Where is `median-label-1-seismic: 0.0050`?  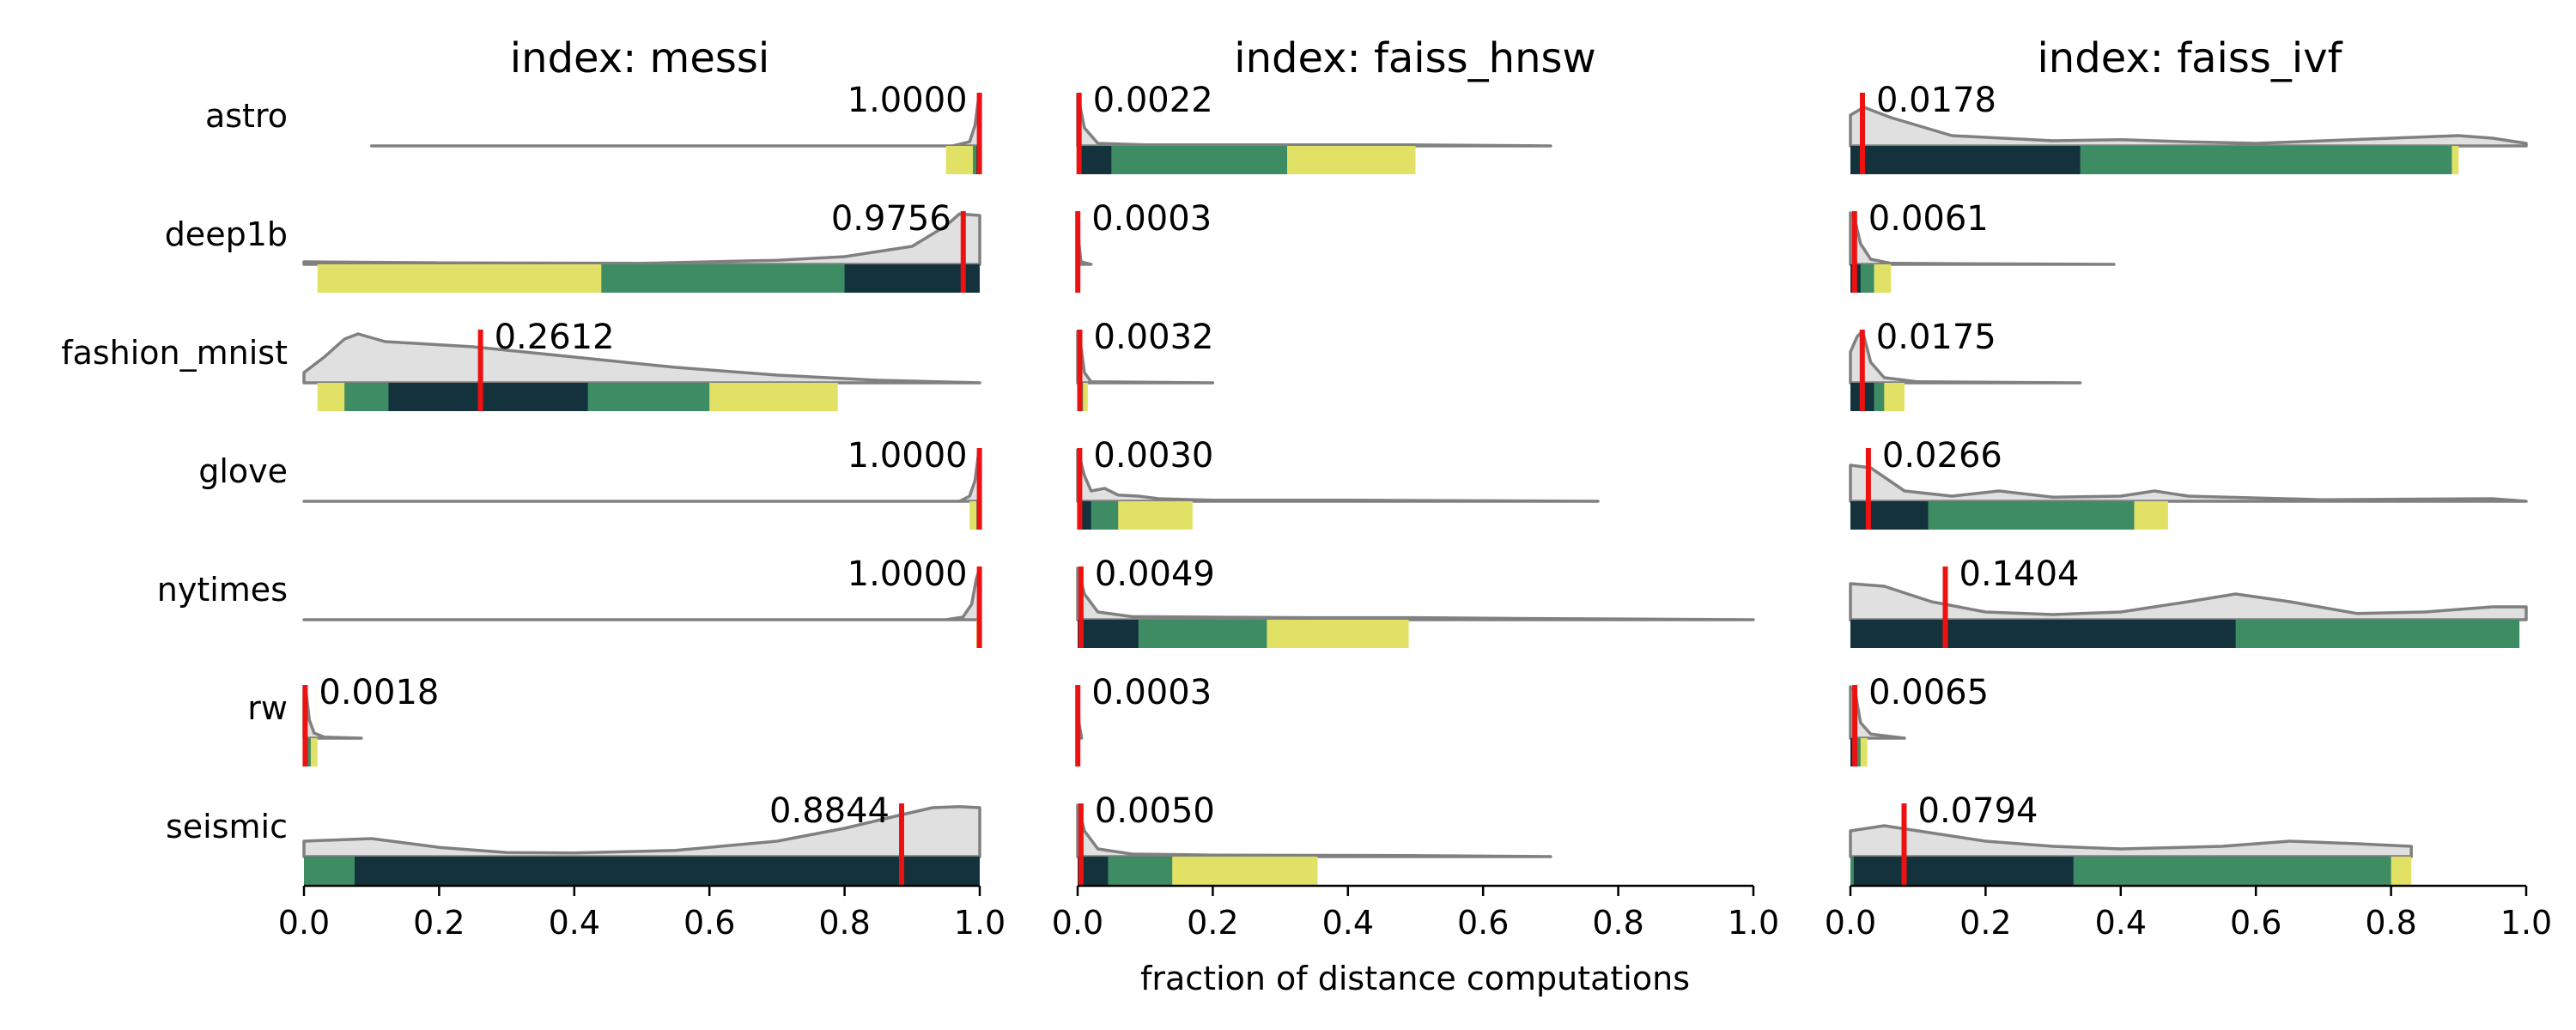 median-label-1-seismic: 0.0050 is located at coordinates (1155, 811).